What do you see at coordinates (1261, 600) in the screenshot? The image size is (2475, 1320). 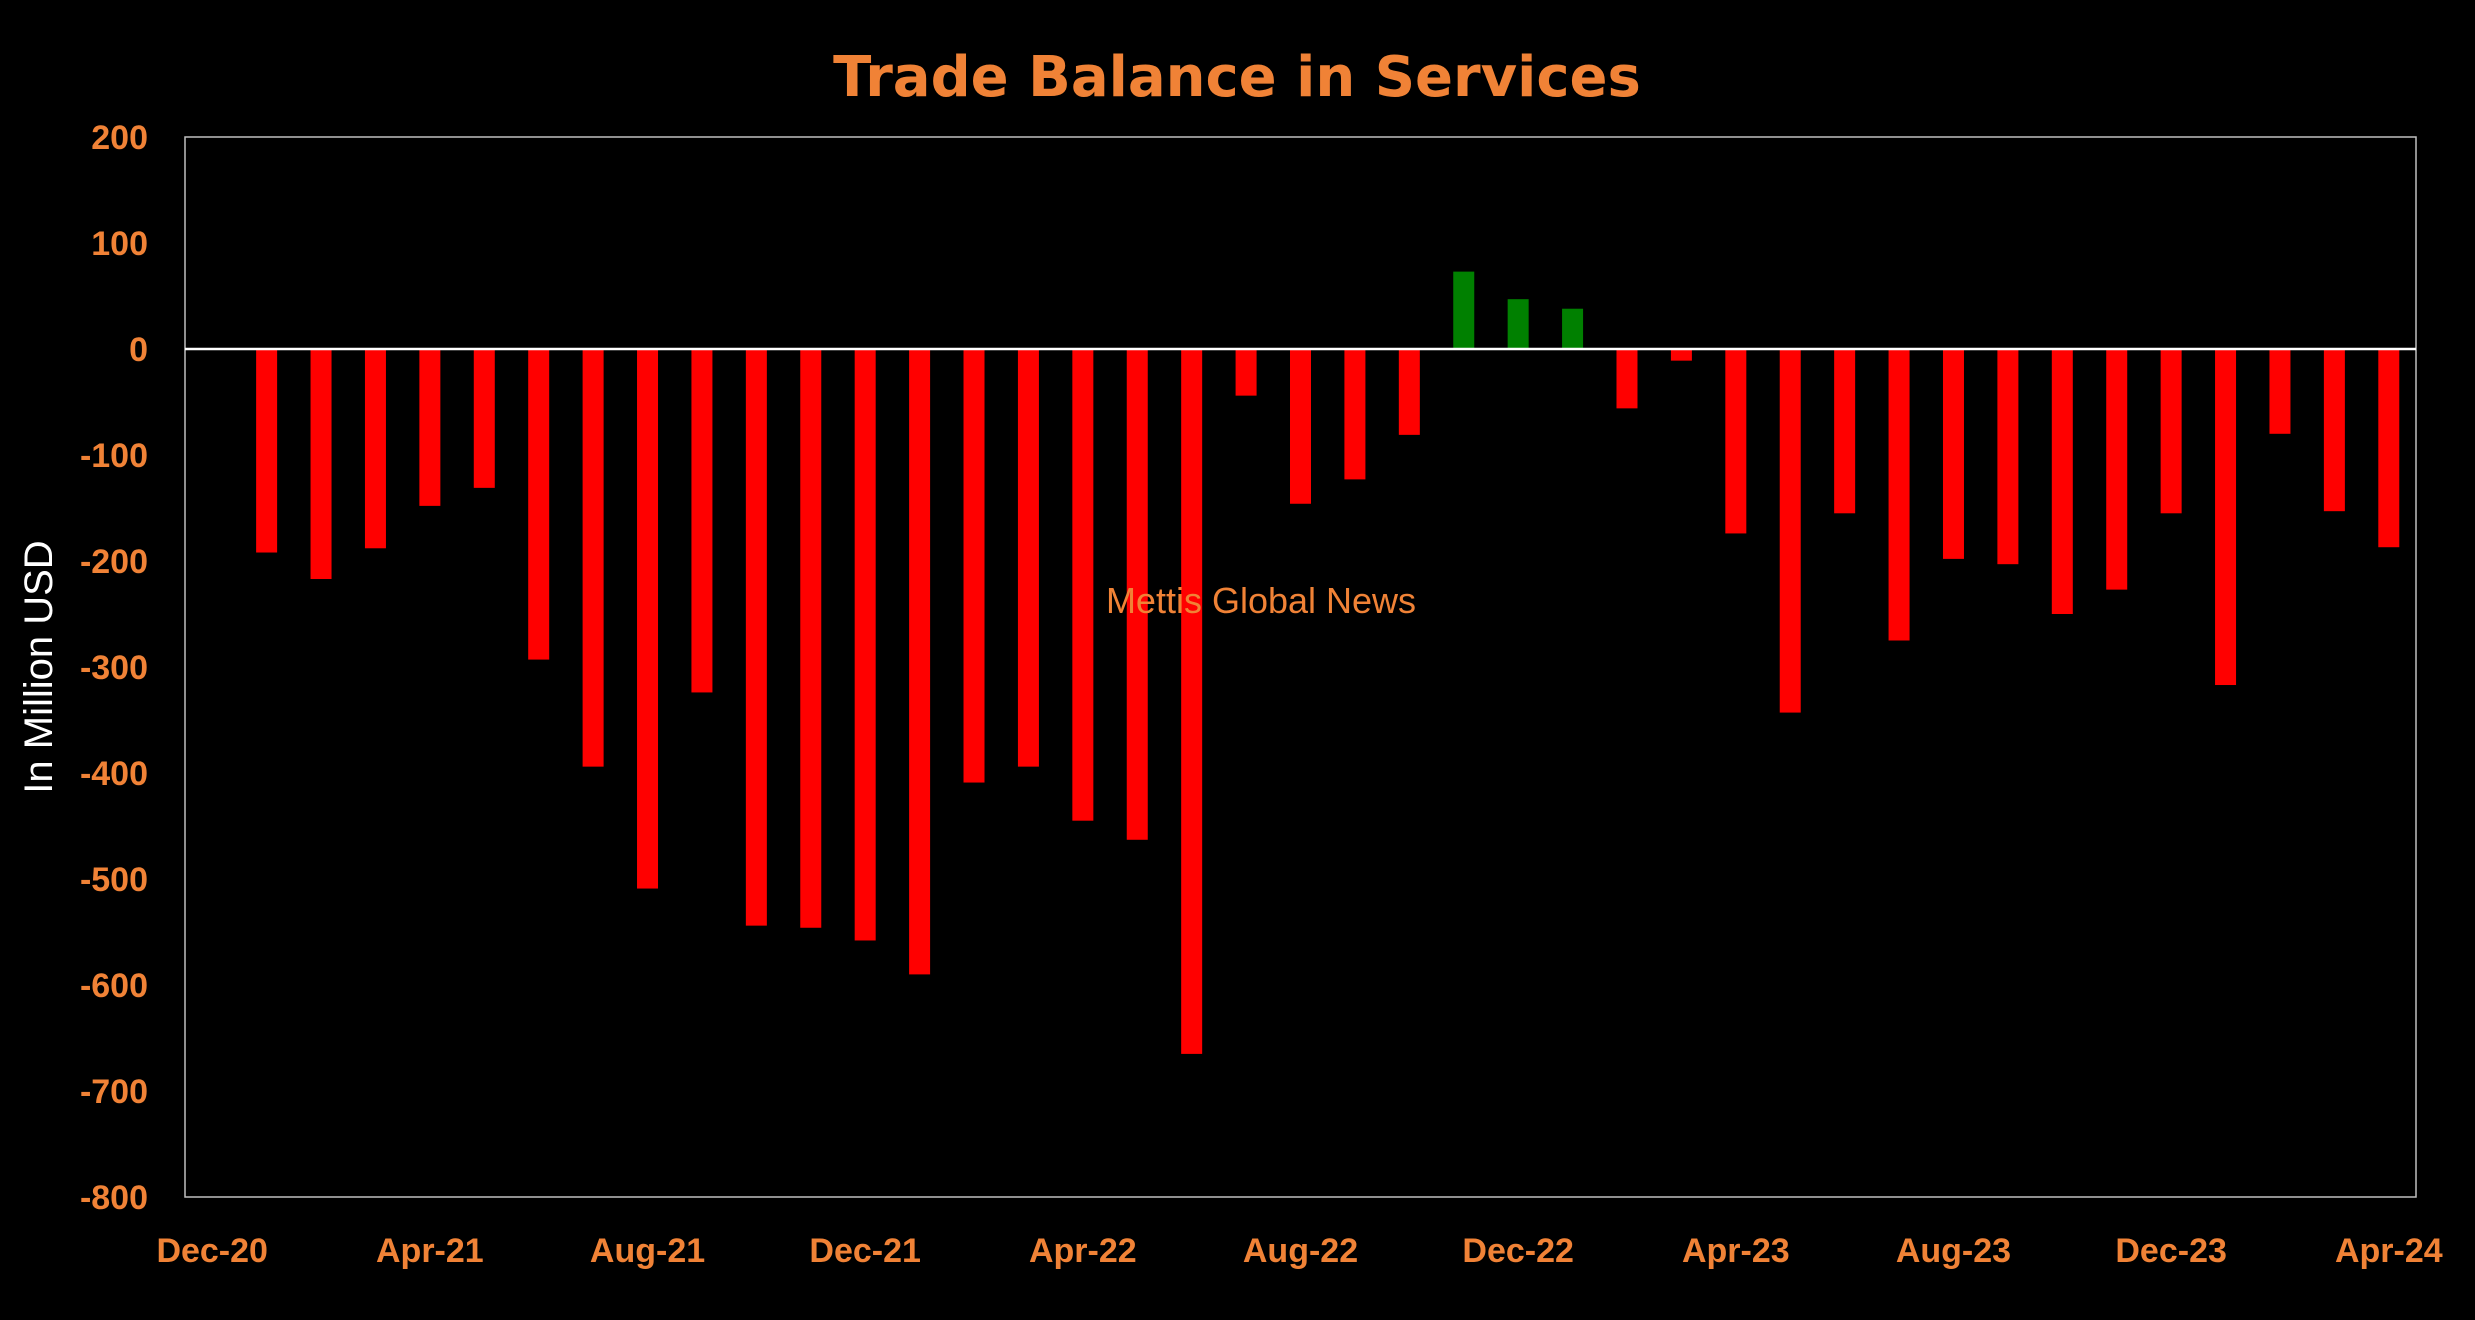 I see `watermark-text: Mettis Global News` at bounding box center [1261, 600].